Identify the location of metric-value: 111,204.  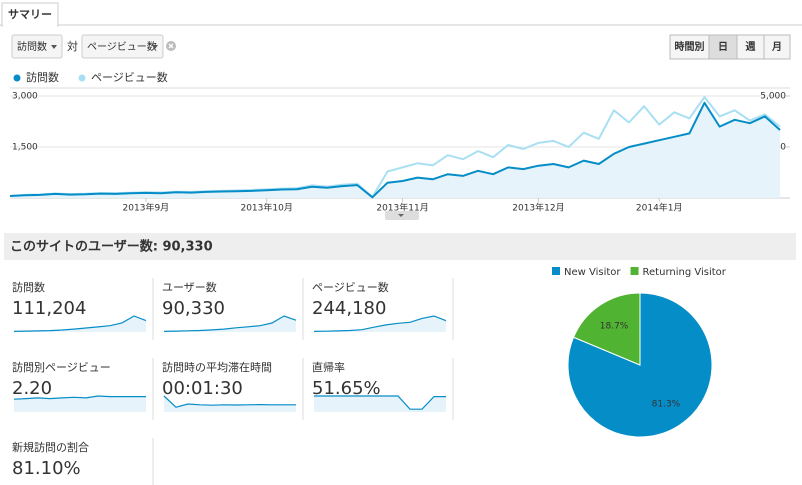
(49, 308).